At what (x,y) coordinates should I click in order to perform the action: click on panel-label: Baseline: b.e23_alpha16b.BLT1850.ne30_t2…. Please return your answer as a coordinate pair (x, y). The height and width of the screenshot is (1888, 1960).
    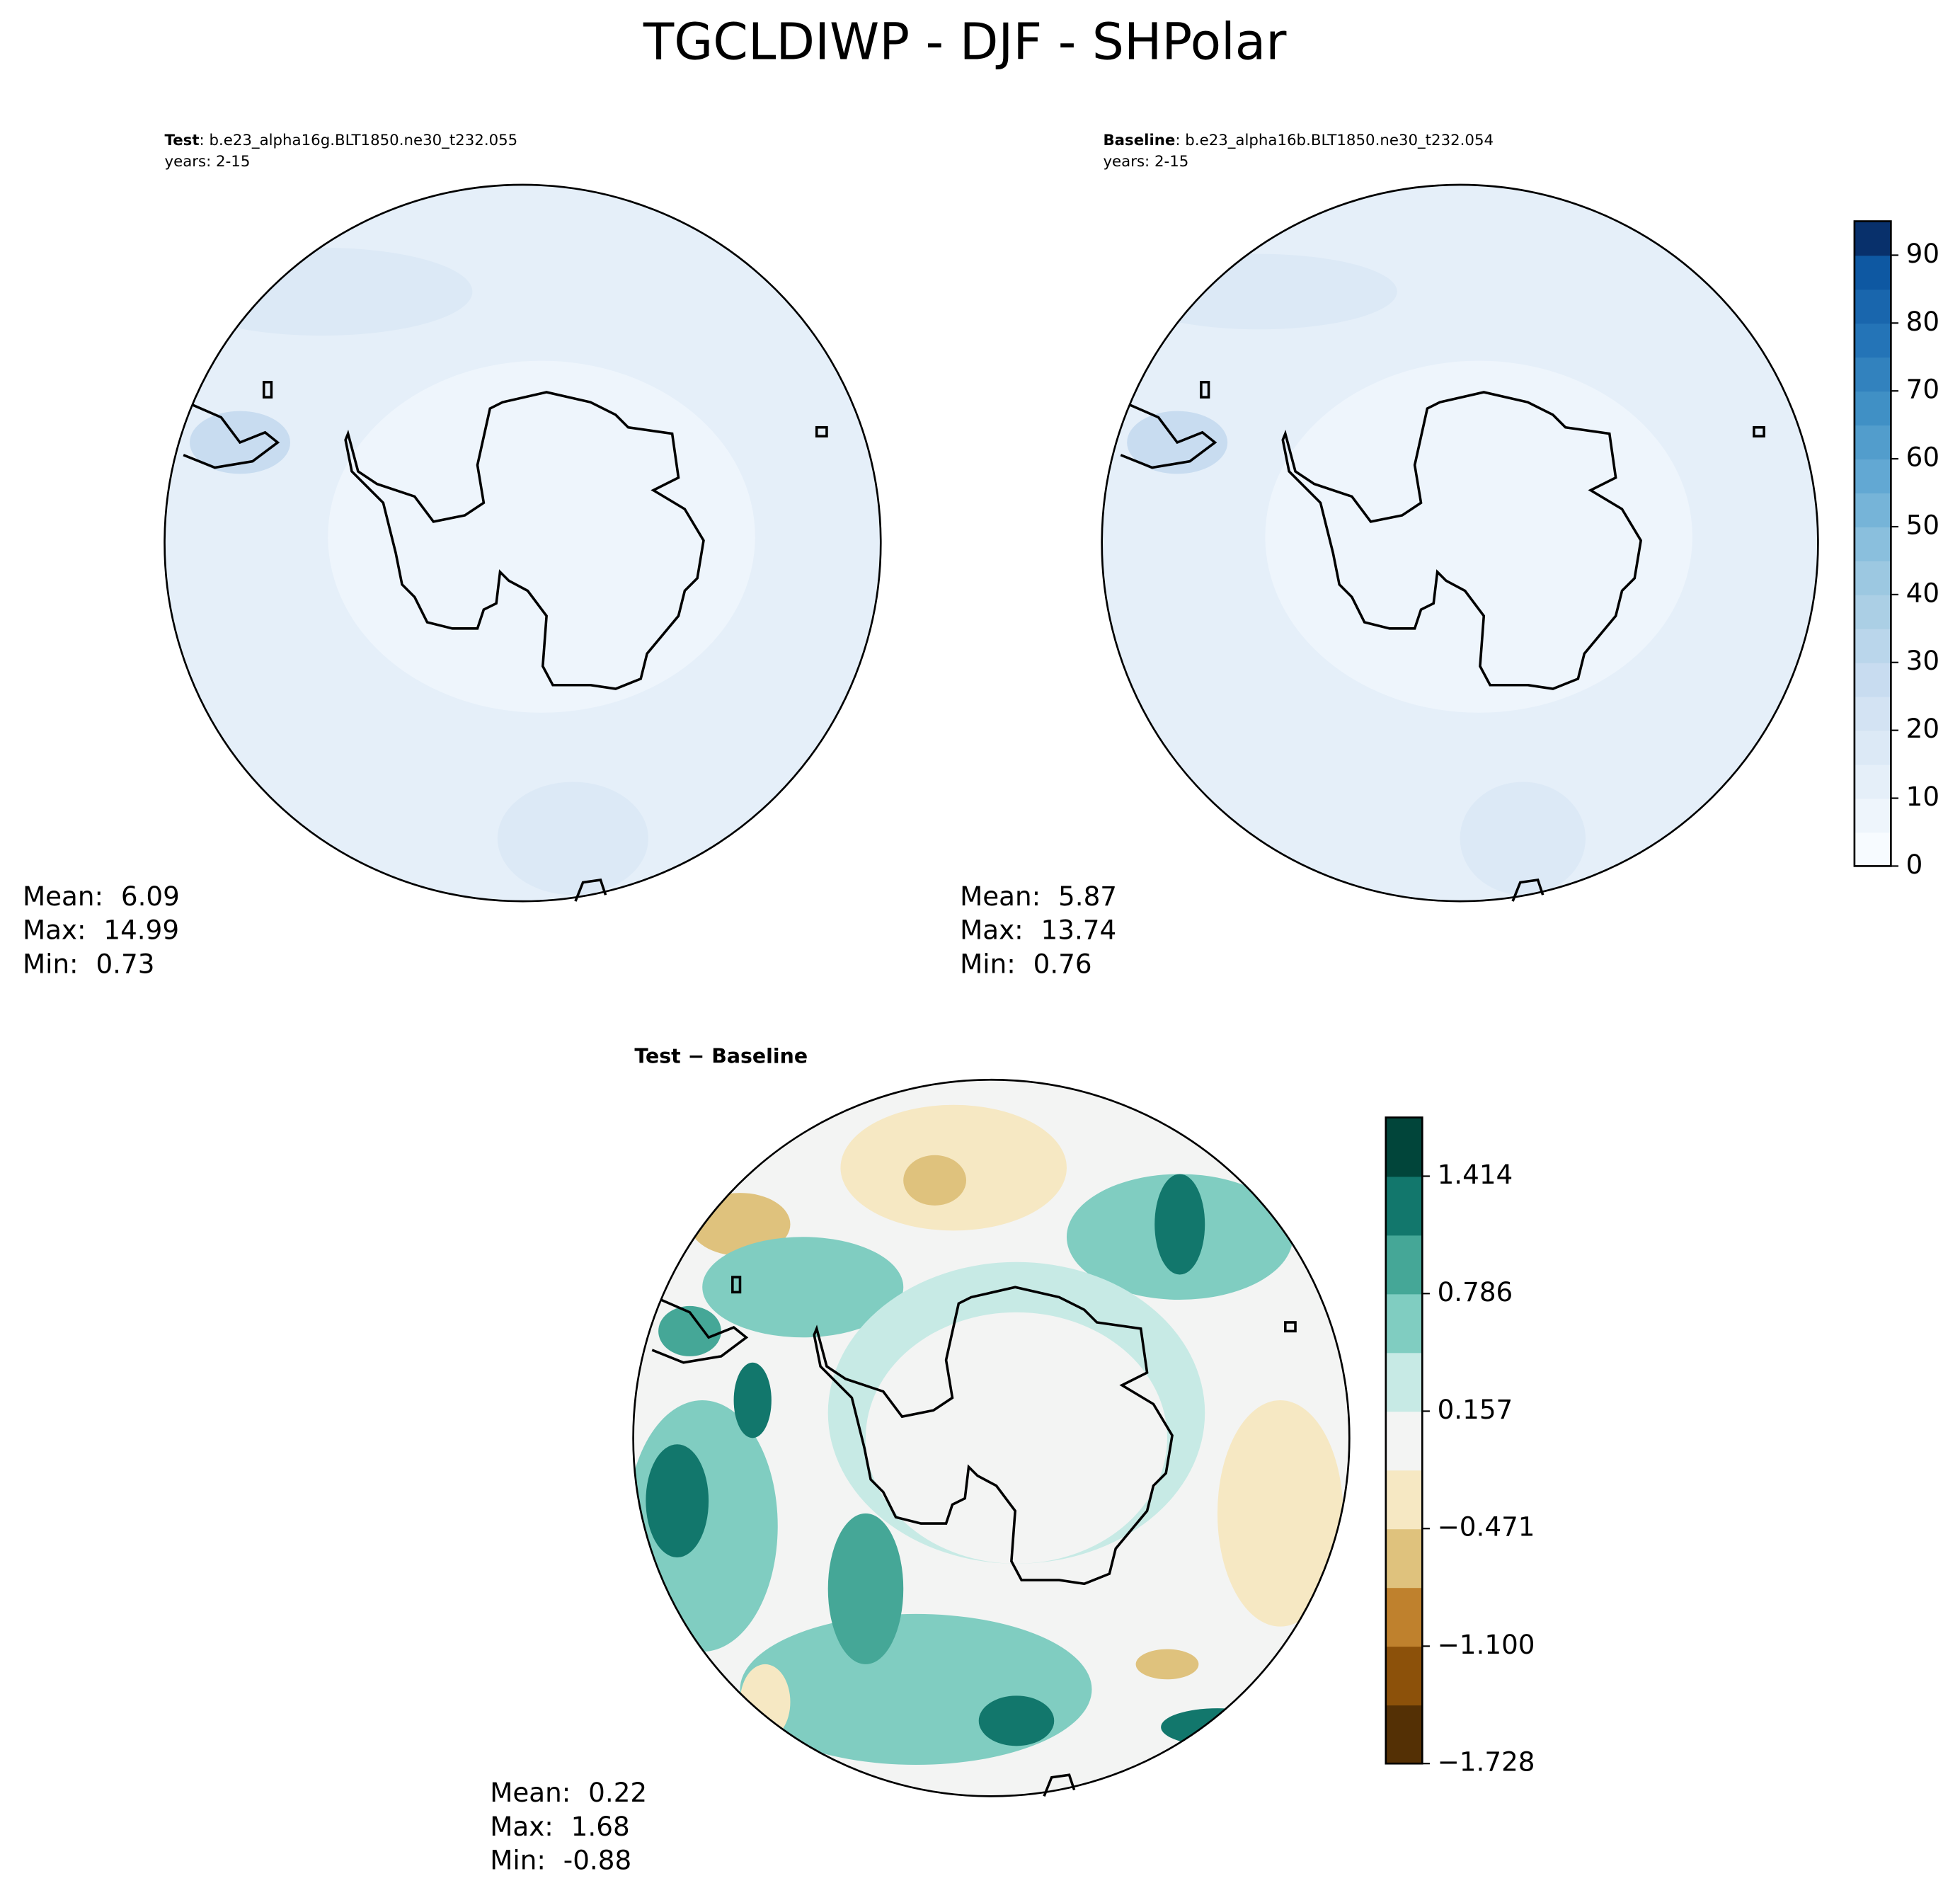
    Looking at the image, I should click on (1298, 140).